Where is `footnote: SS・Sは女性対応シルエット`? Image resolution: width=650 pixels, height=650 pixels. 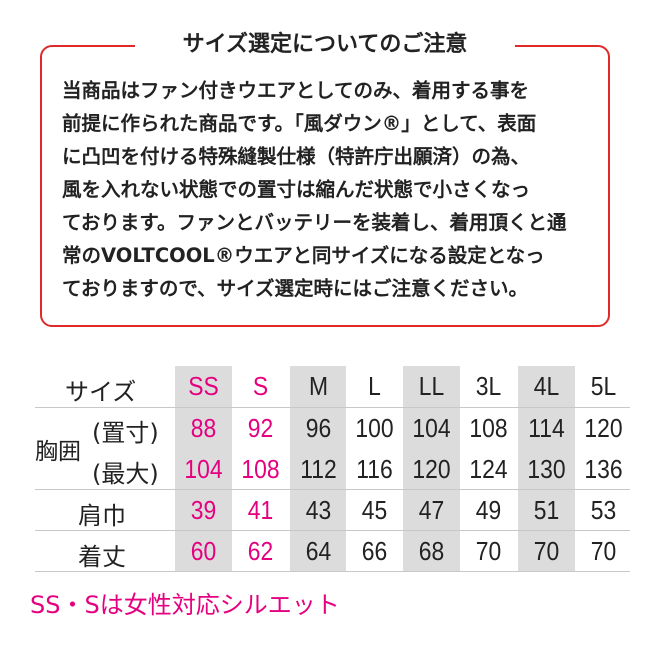
footnote: SS・Sは女性対応シルエット is located at coordinates (185, 605).